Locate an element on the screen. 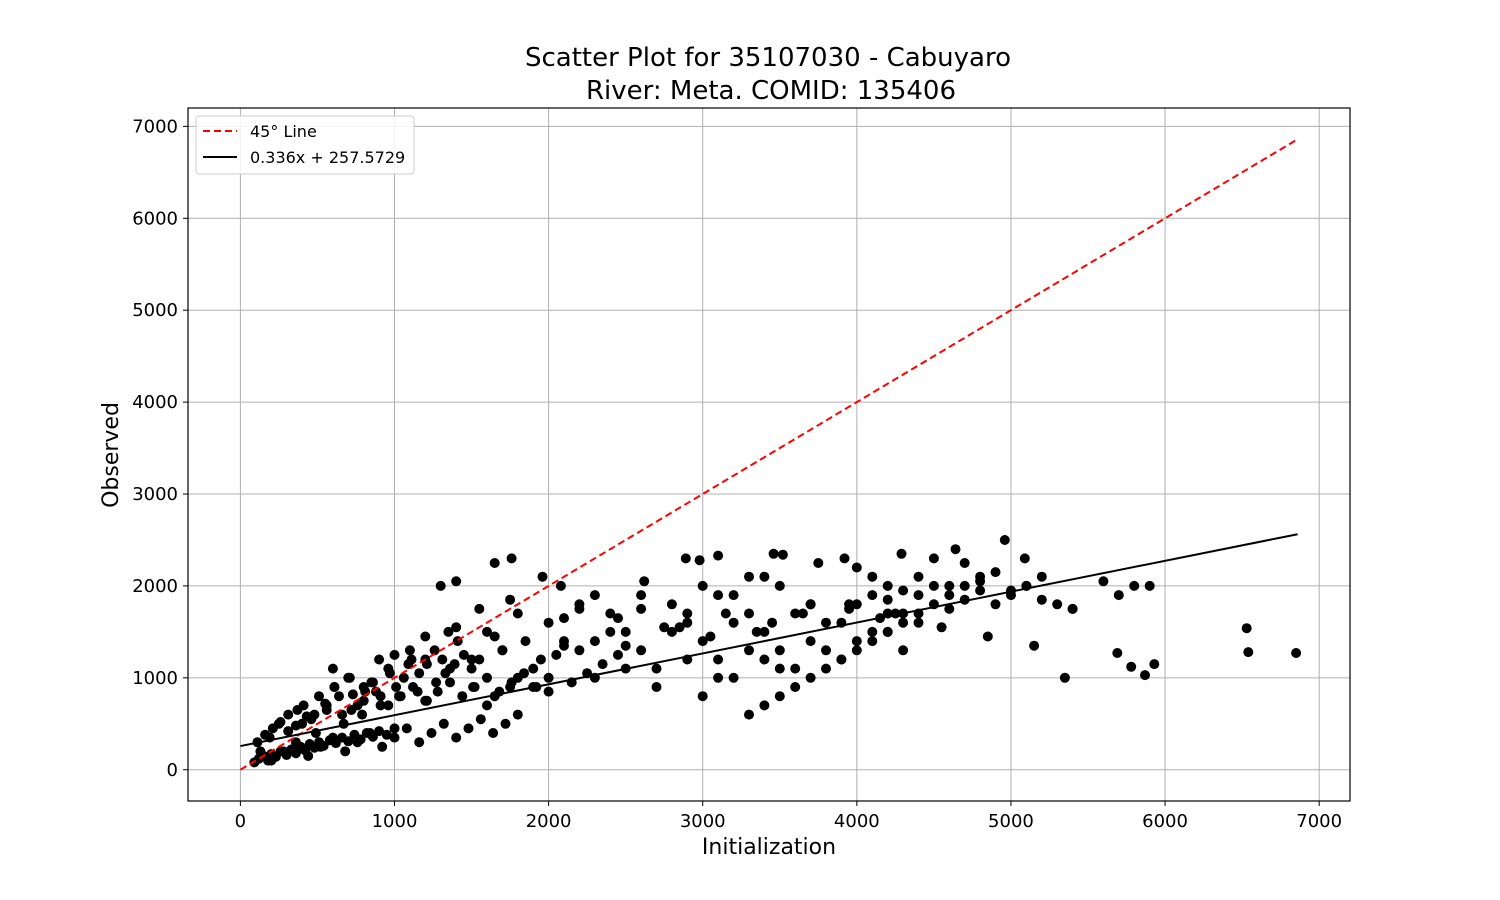 This screenshot has height=900, width=1500. x-tick-label: 2000 is located at coordinates (549, 821).